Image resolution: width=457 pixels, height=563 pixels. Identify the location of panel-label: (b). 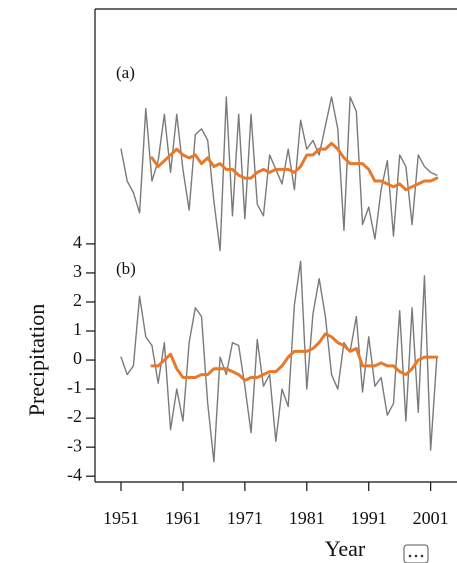
(126, 268).